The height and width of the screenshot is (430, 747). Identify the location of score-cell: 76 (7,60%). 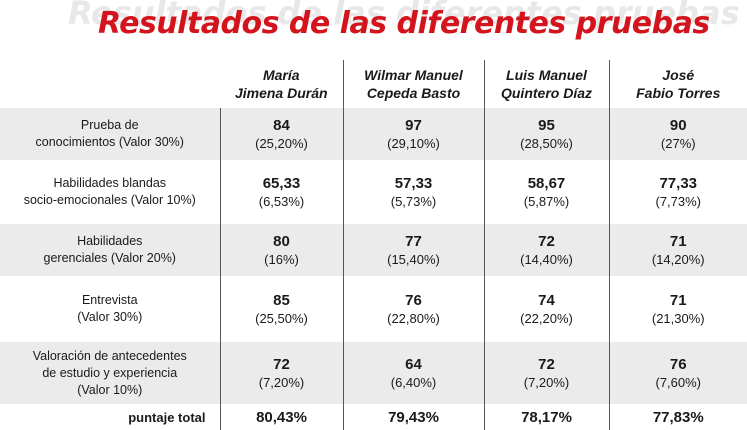
(677, 373).